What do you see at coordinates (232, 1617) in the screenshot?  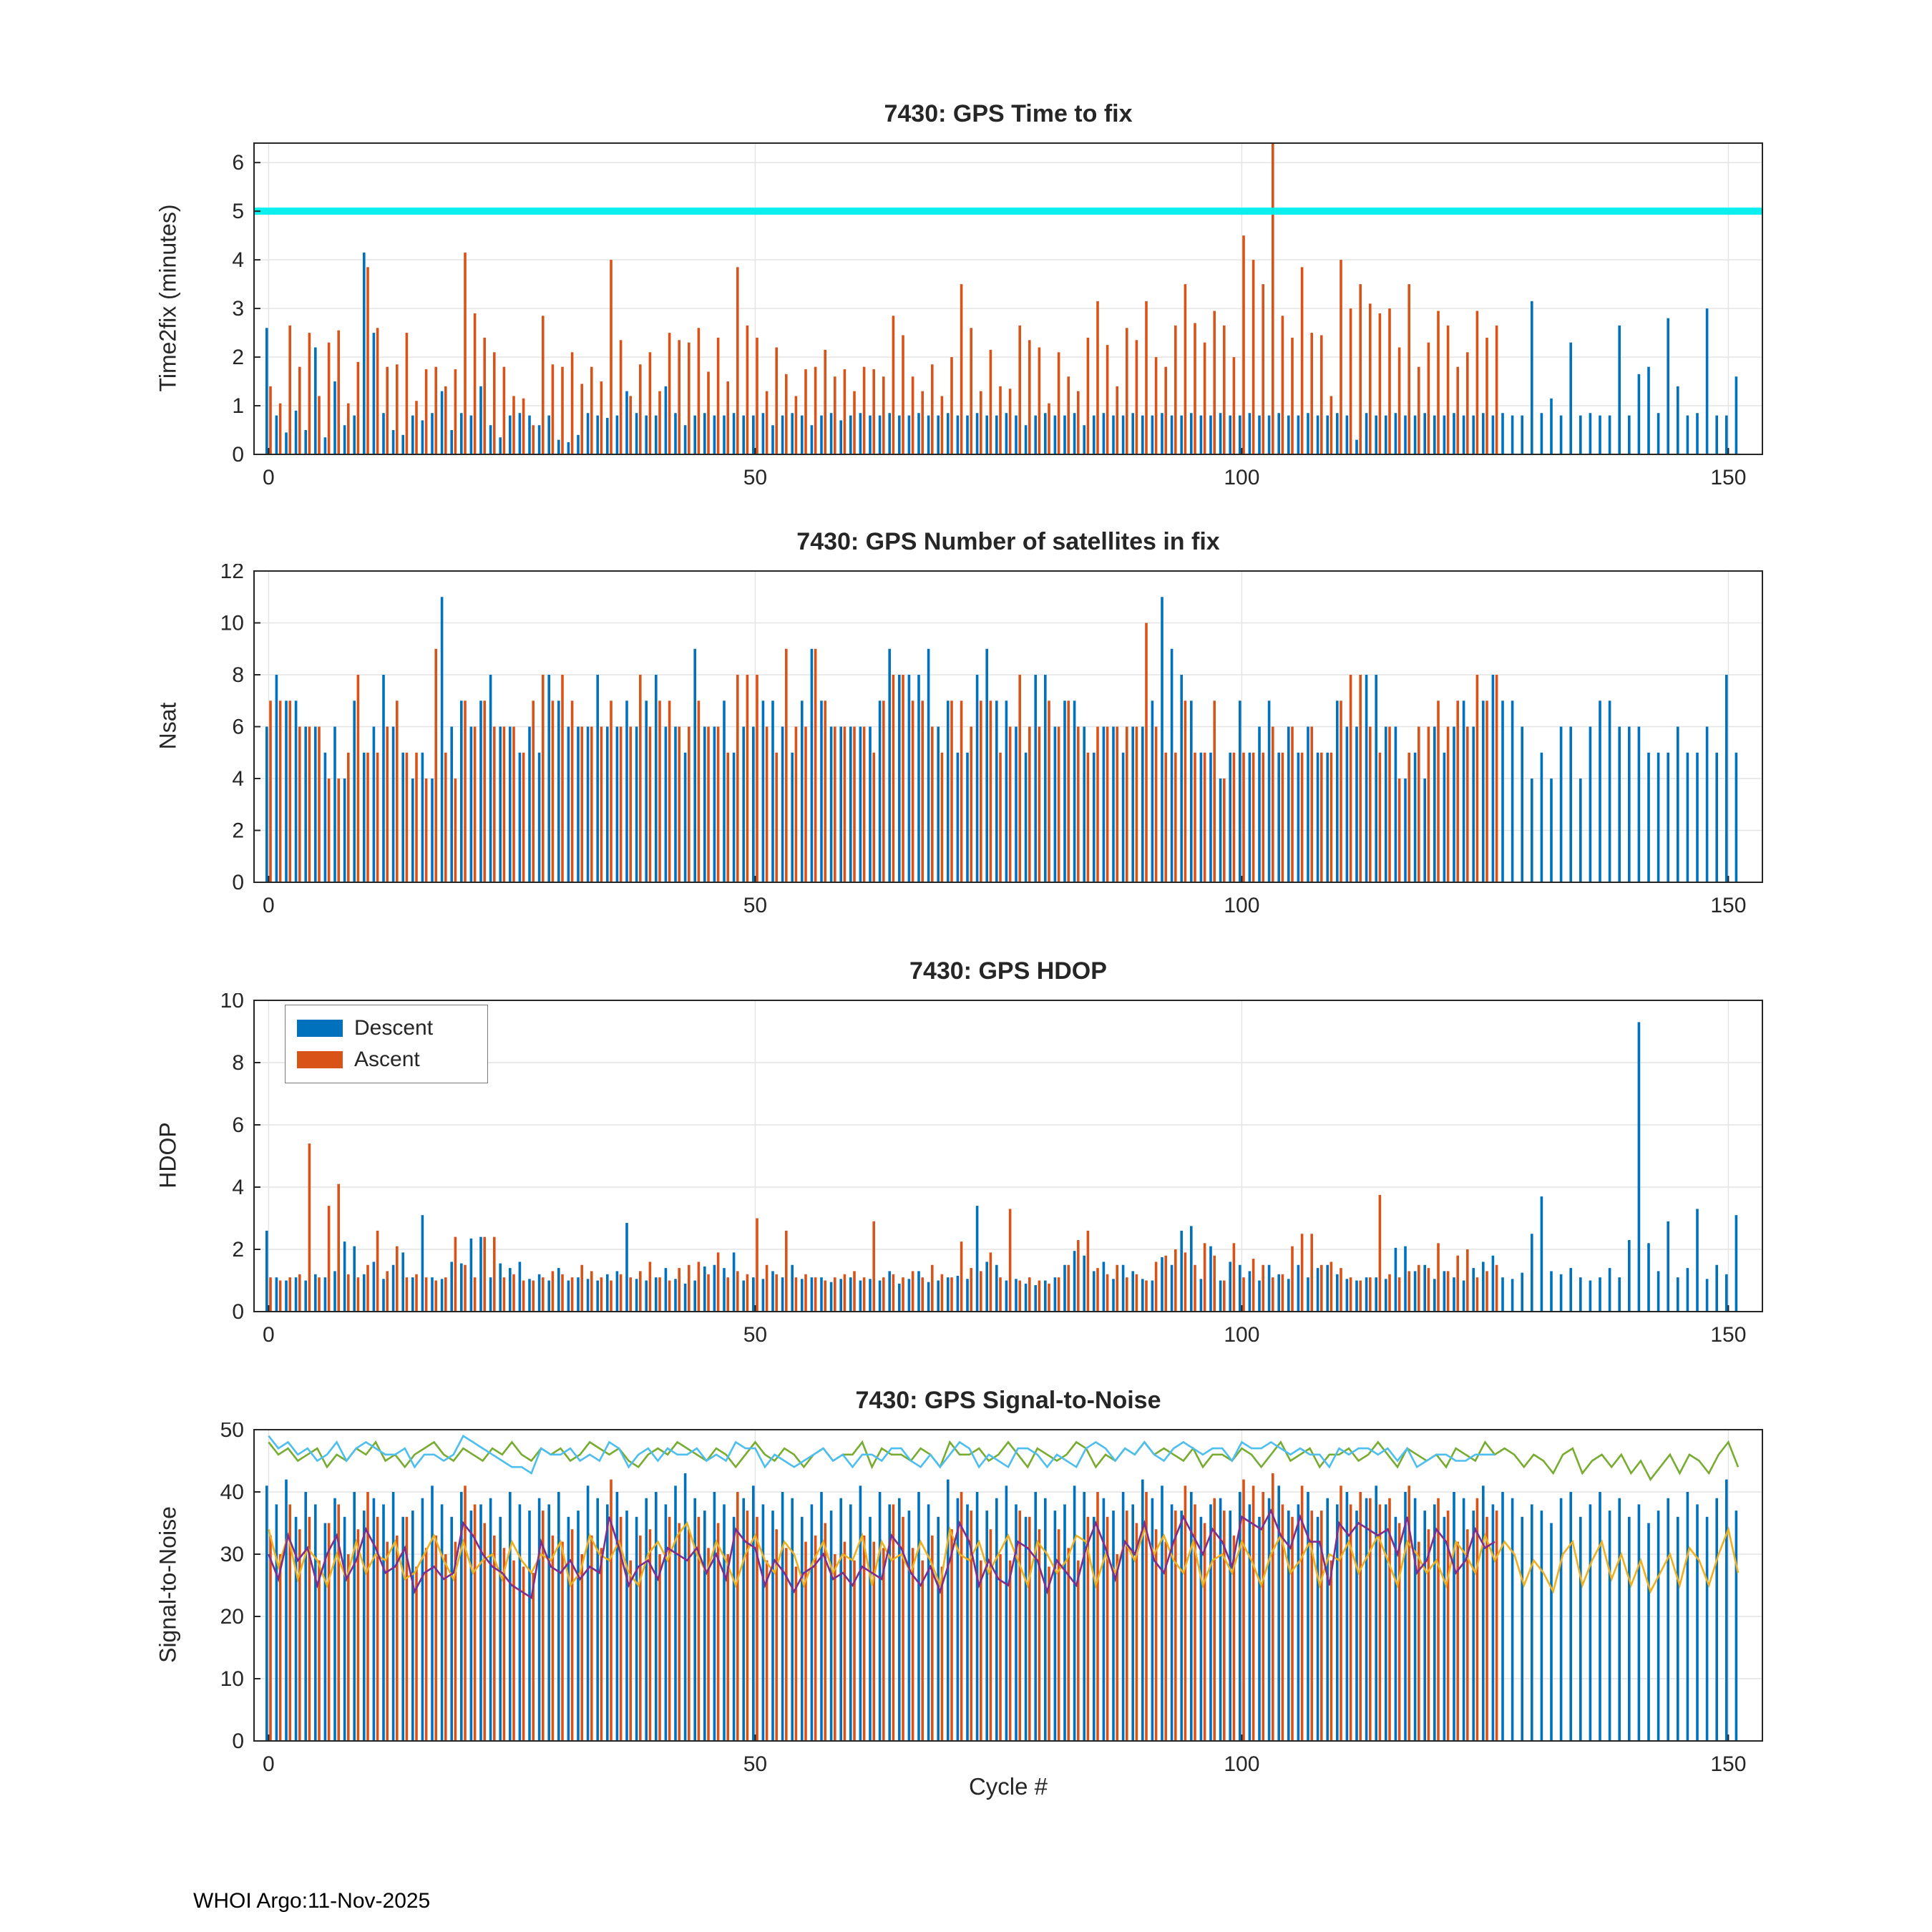 I see `svg-text: 20` at bounding box center [232, 1617].